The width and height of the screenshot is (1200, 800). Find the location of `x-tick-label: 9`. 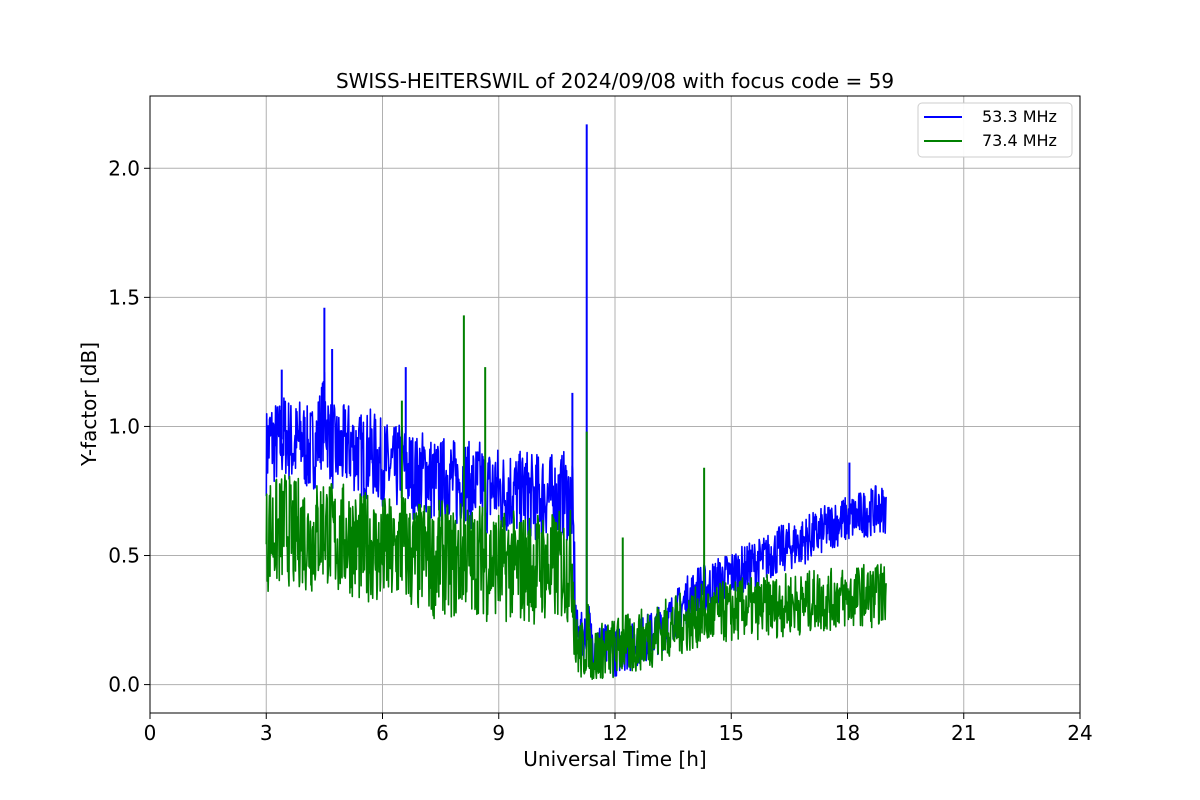

x-tick-label: 9 is located at coordinates (498, 733).